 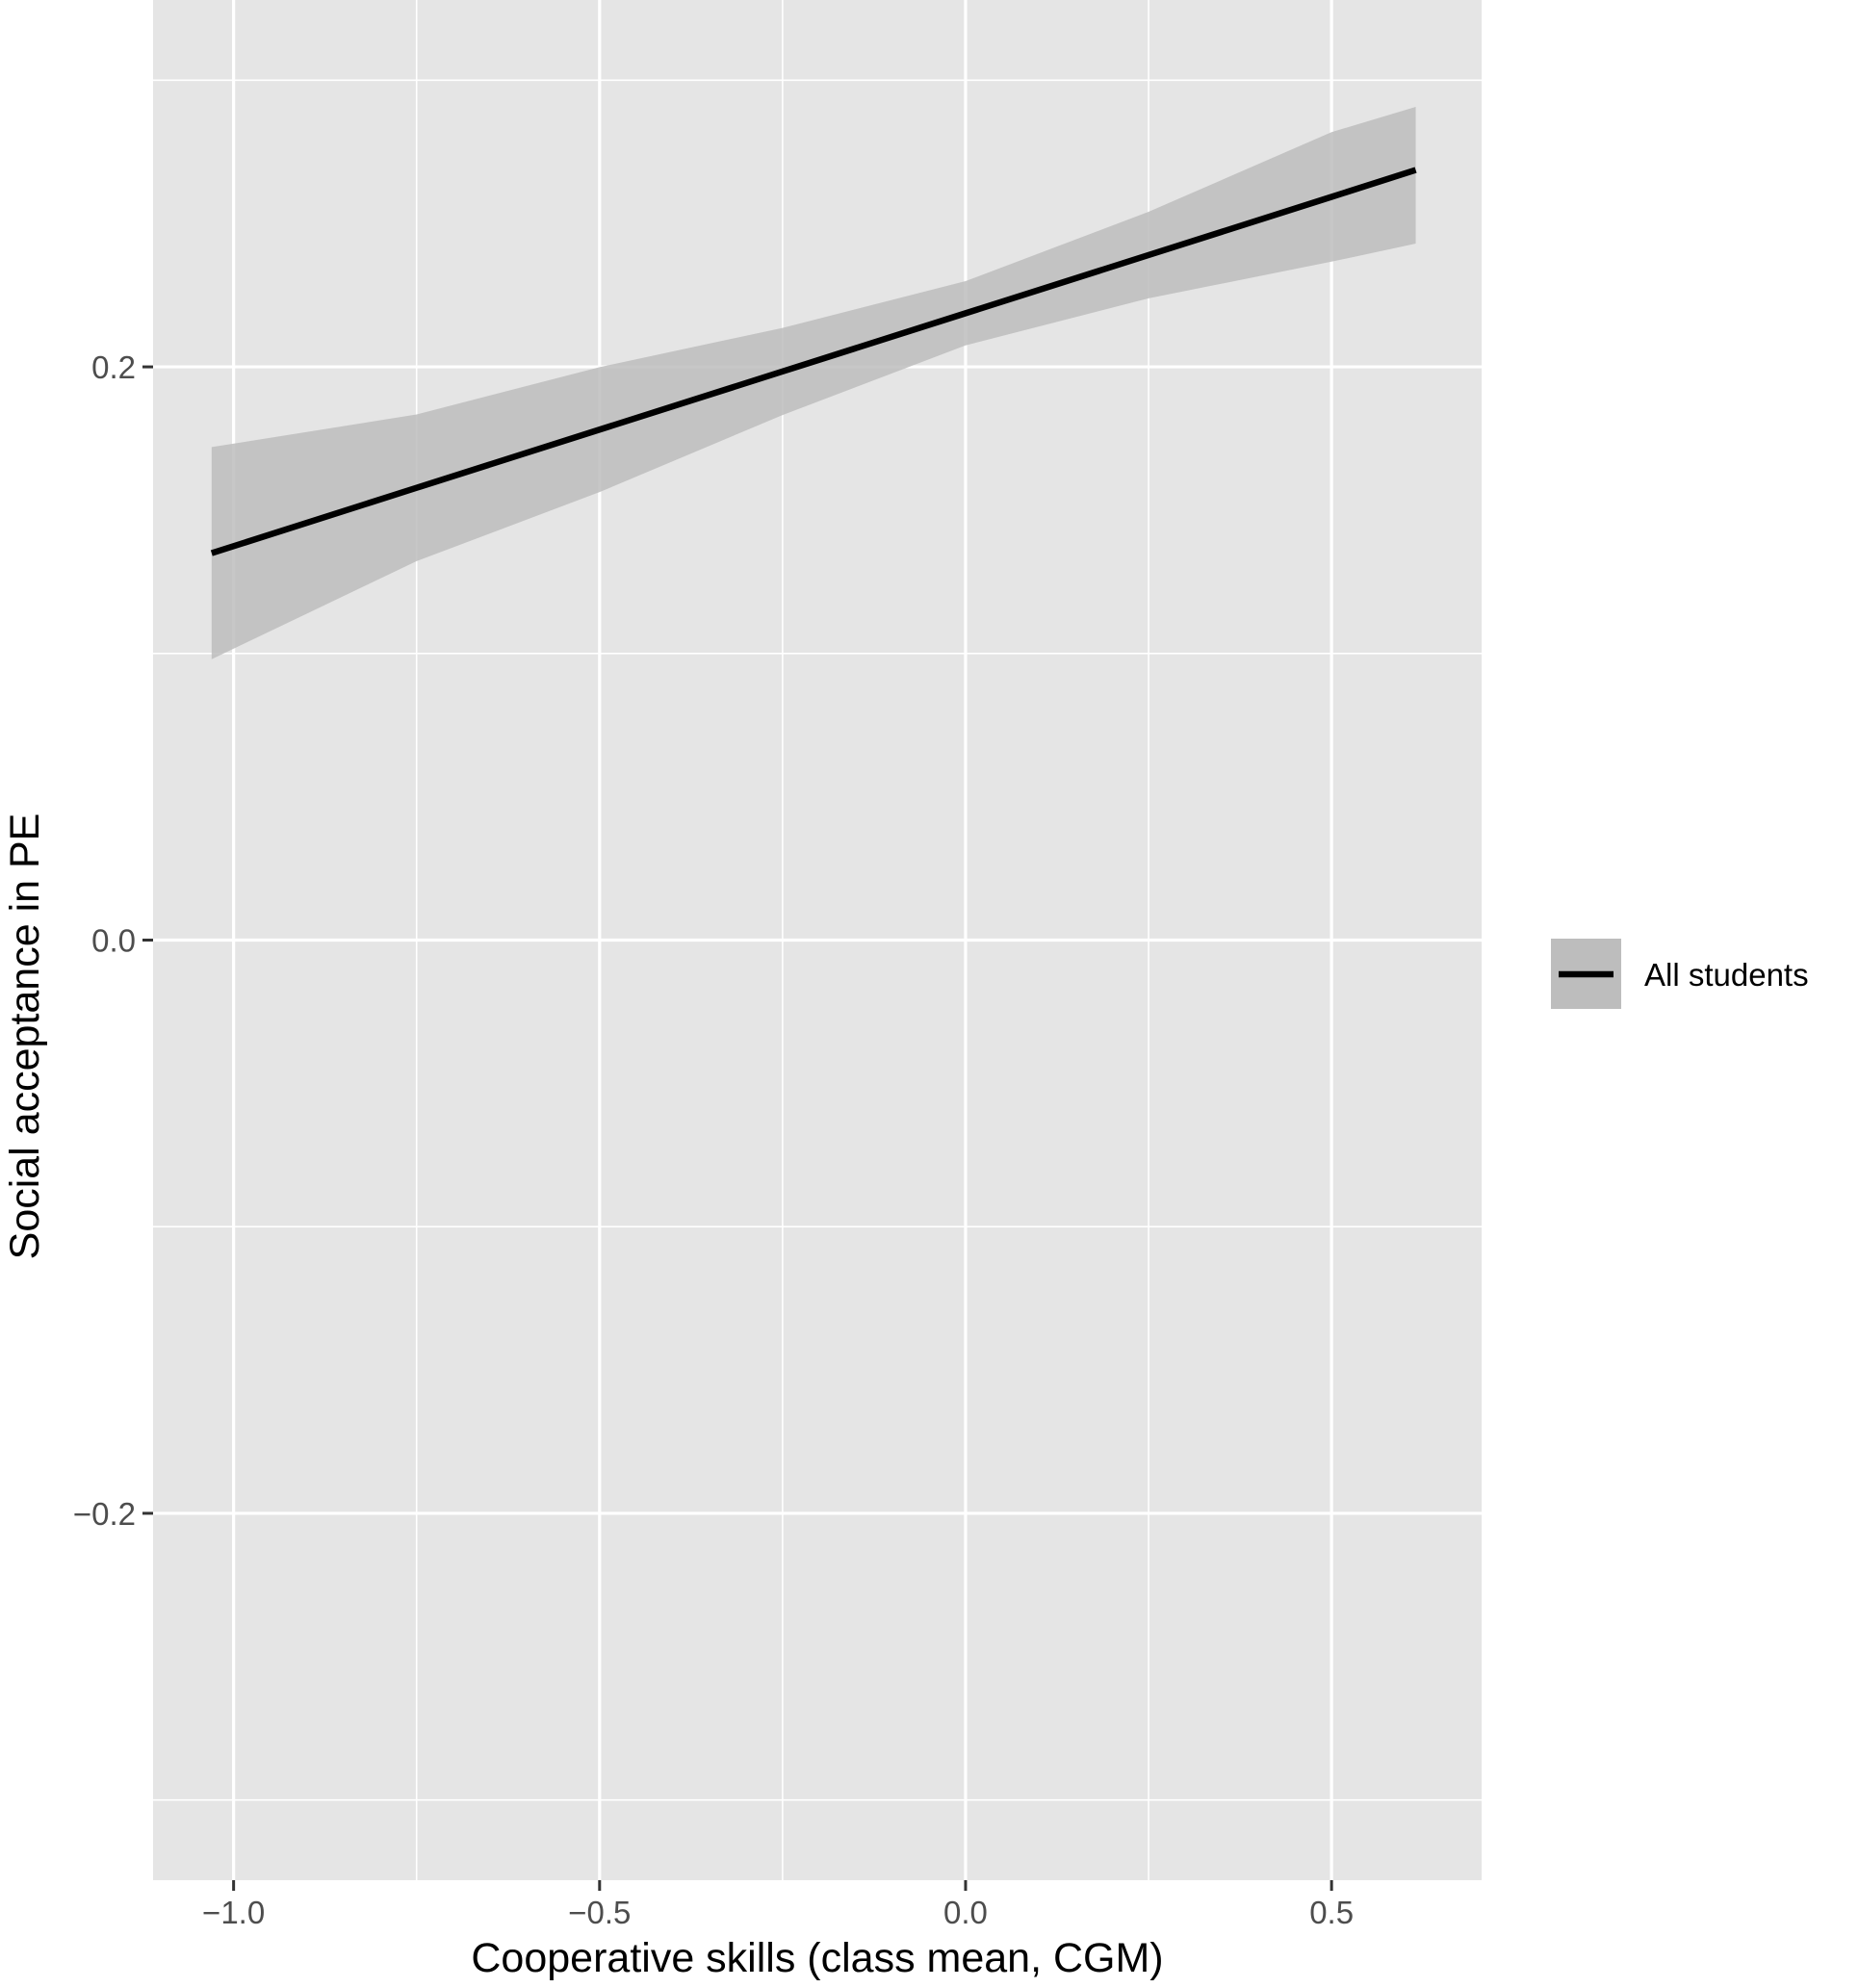 I want to click on y-axis: −0.2 0.0 0.2, so click(x=113, y=941).